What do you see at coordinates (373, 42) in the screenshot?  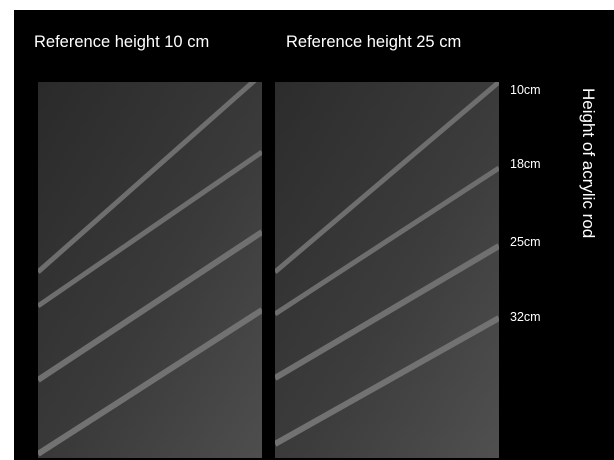 I see `panel-title-reference-25cm: Reference height 25 cm` at bounding box center [373, 42].